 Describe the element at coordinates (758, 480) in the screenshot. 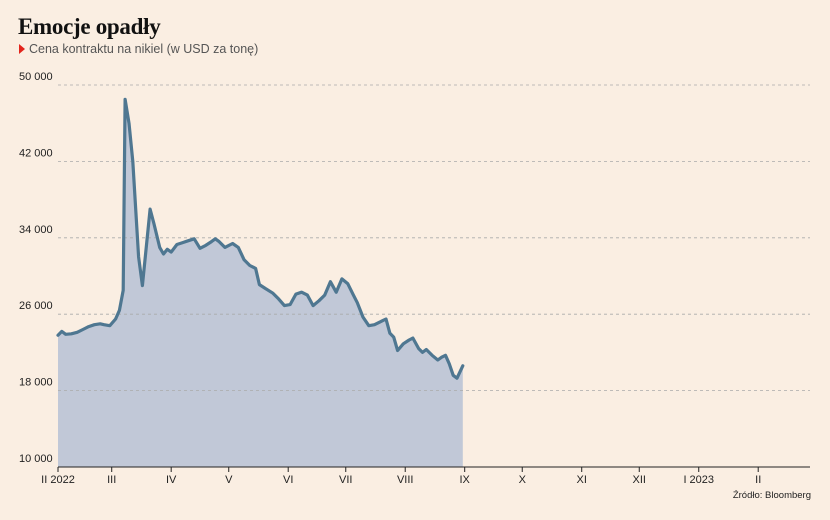

I see `x-tick-label: II` at that location.